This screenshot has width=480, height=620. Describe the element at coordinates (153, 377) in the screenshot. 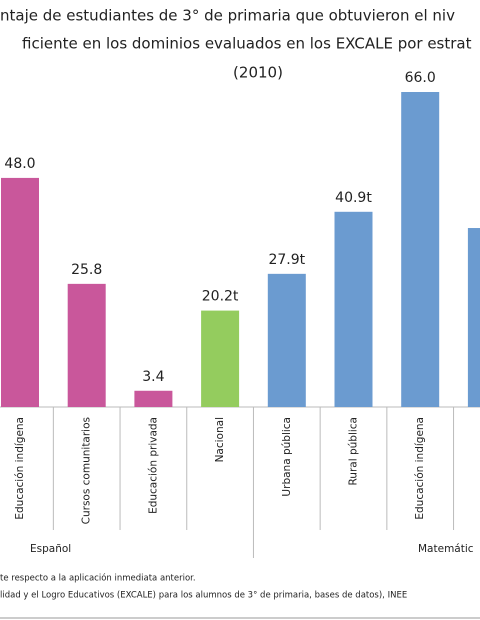

I see `value-label: 3.4` at that location.